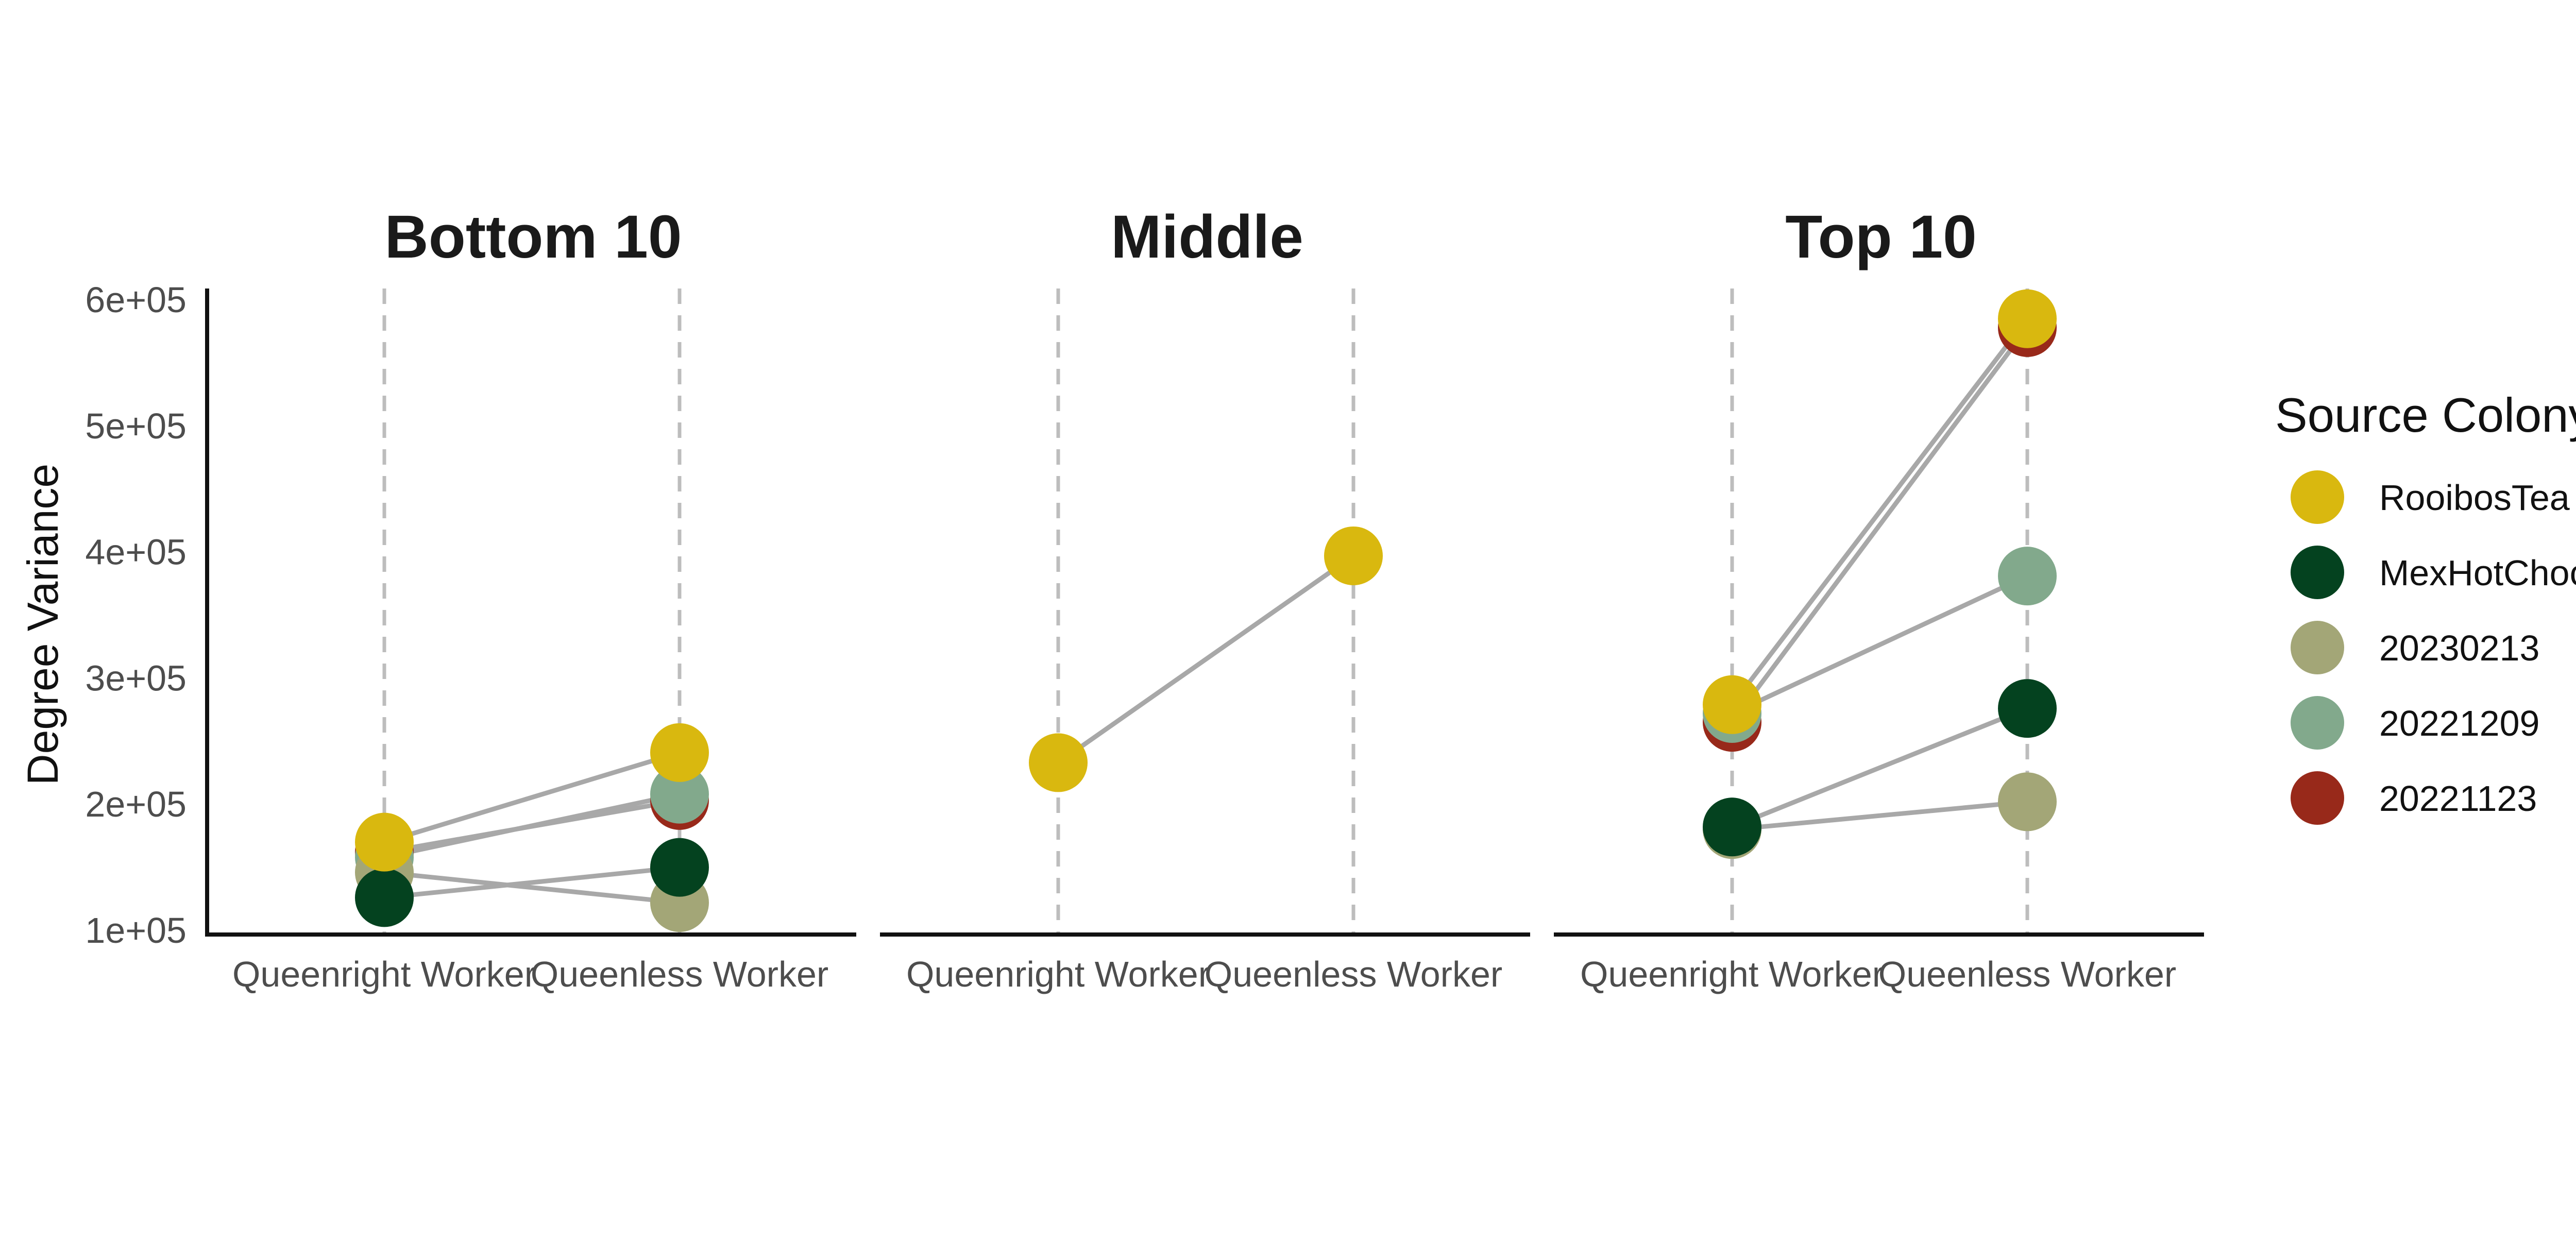 Image resolution: width=2576 pixels, height=1239 pixels. I want to click on y-tick-label: 1e+05, so click(136, 930).